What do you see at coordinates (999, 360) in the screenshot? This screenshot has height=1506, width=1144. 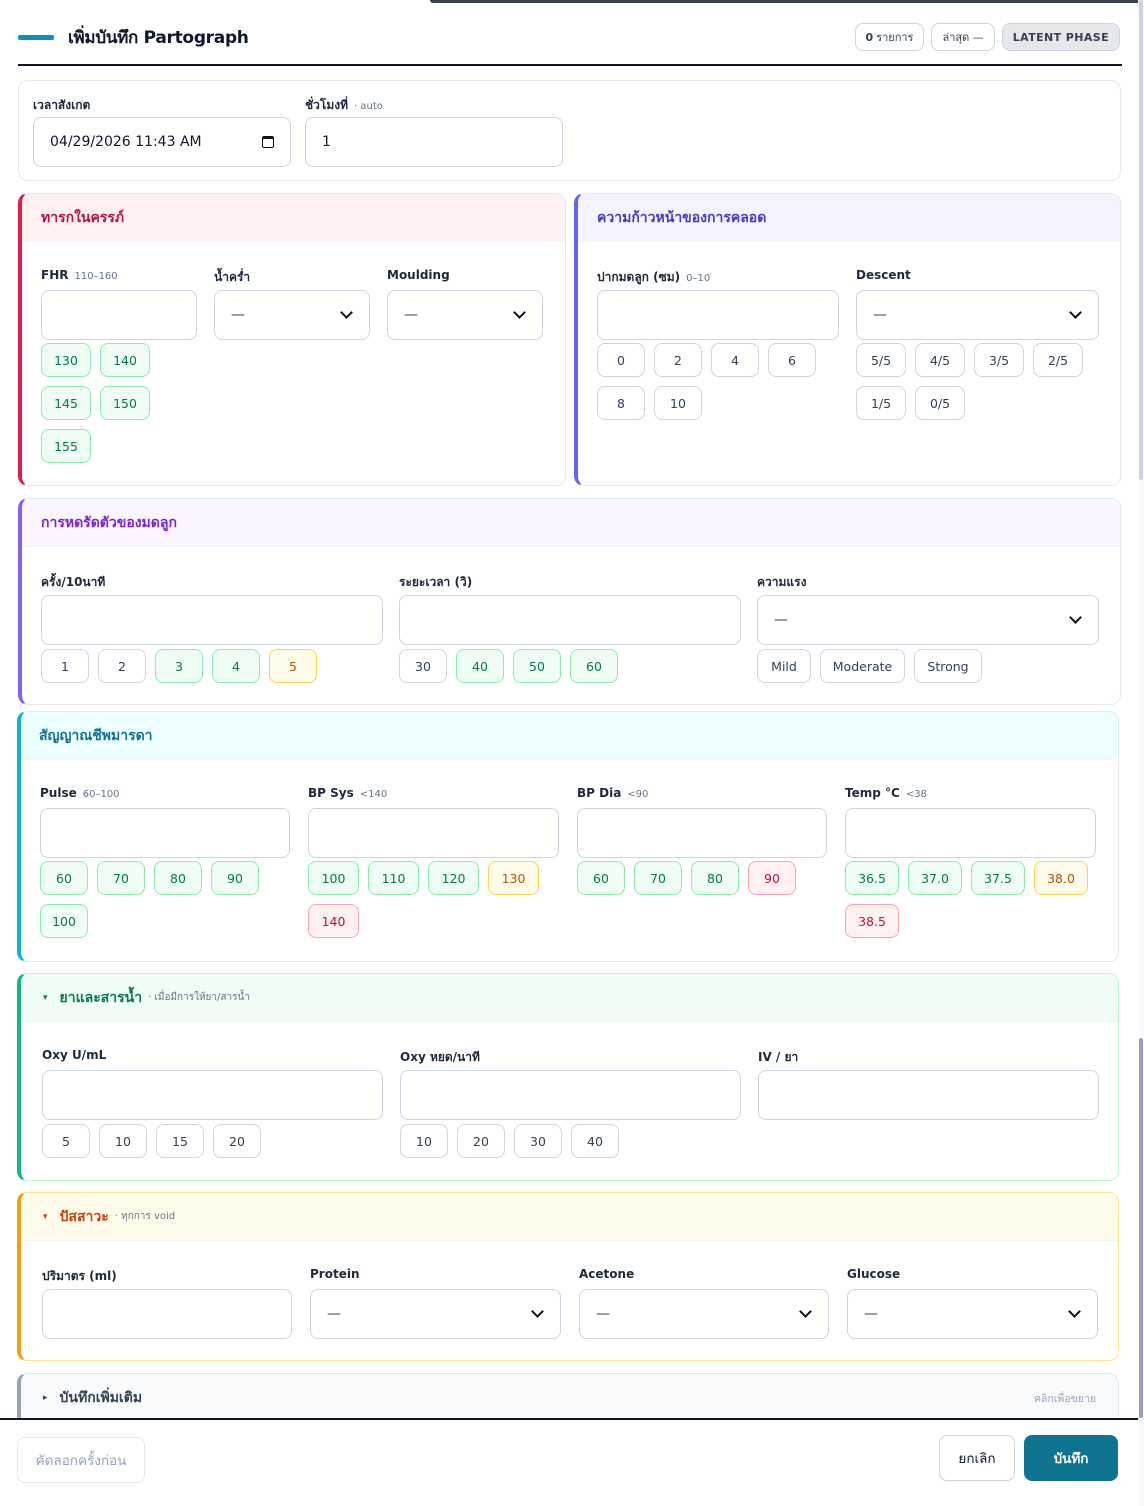 I see `descent-chip: 3/5` at bounding box center [999, 360].